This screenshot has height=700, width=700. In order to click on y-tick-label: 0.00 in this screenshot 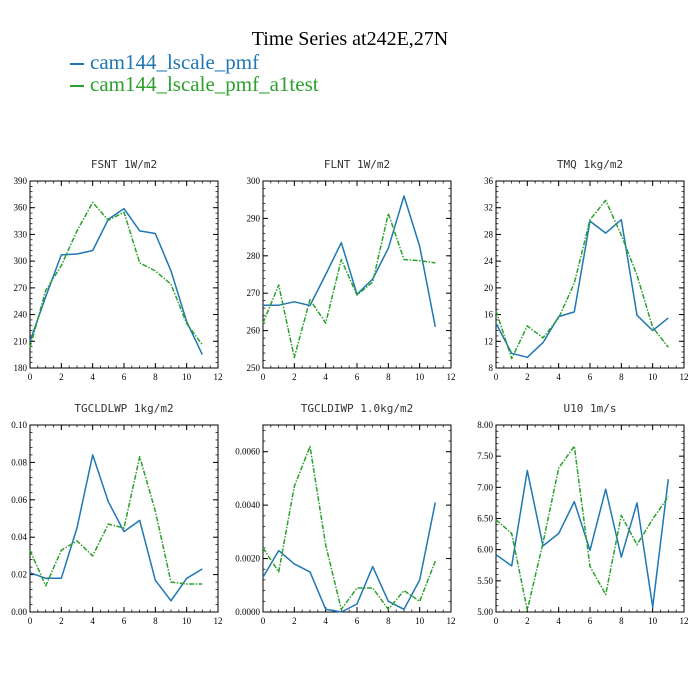, I will do `click(19, 612)`.